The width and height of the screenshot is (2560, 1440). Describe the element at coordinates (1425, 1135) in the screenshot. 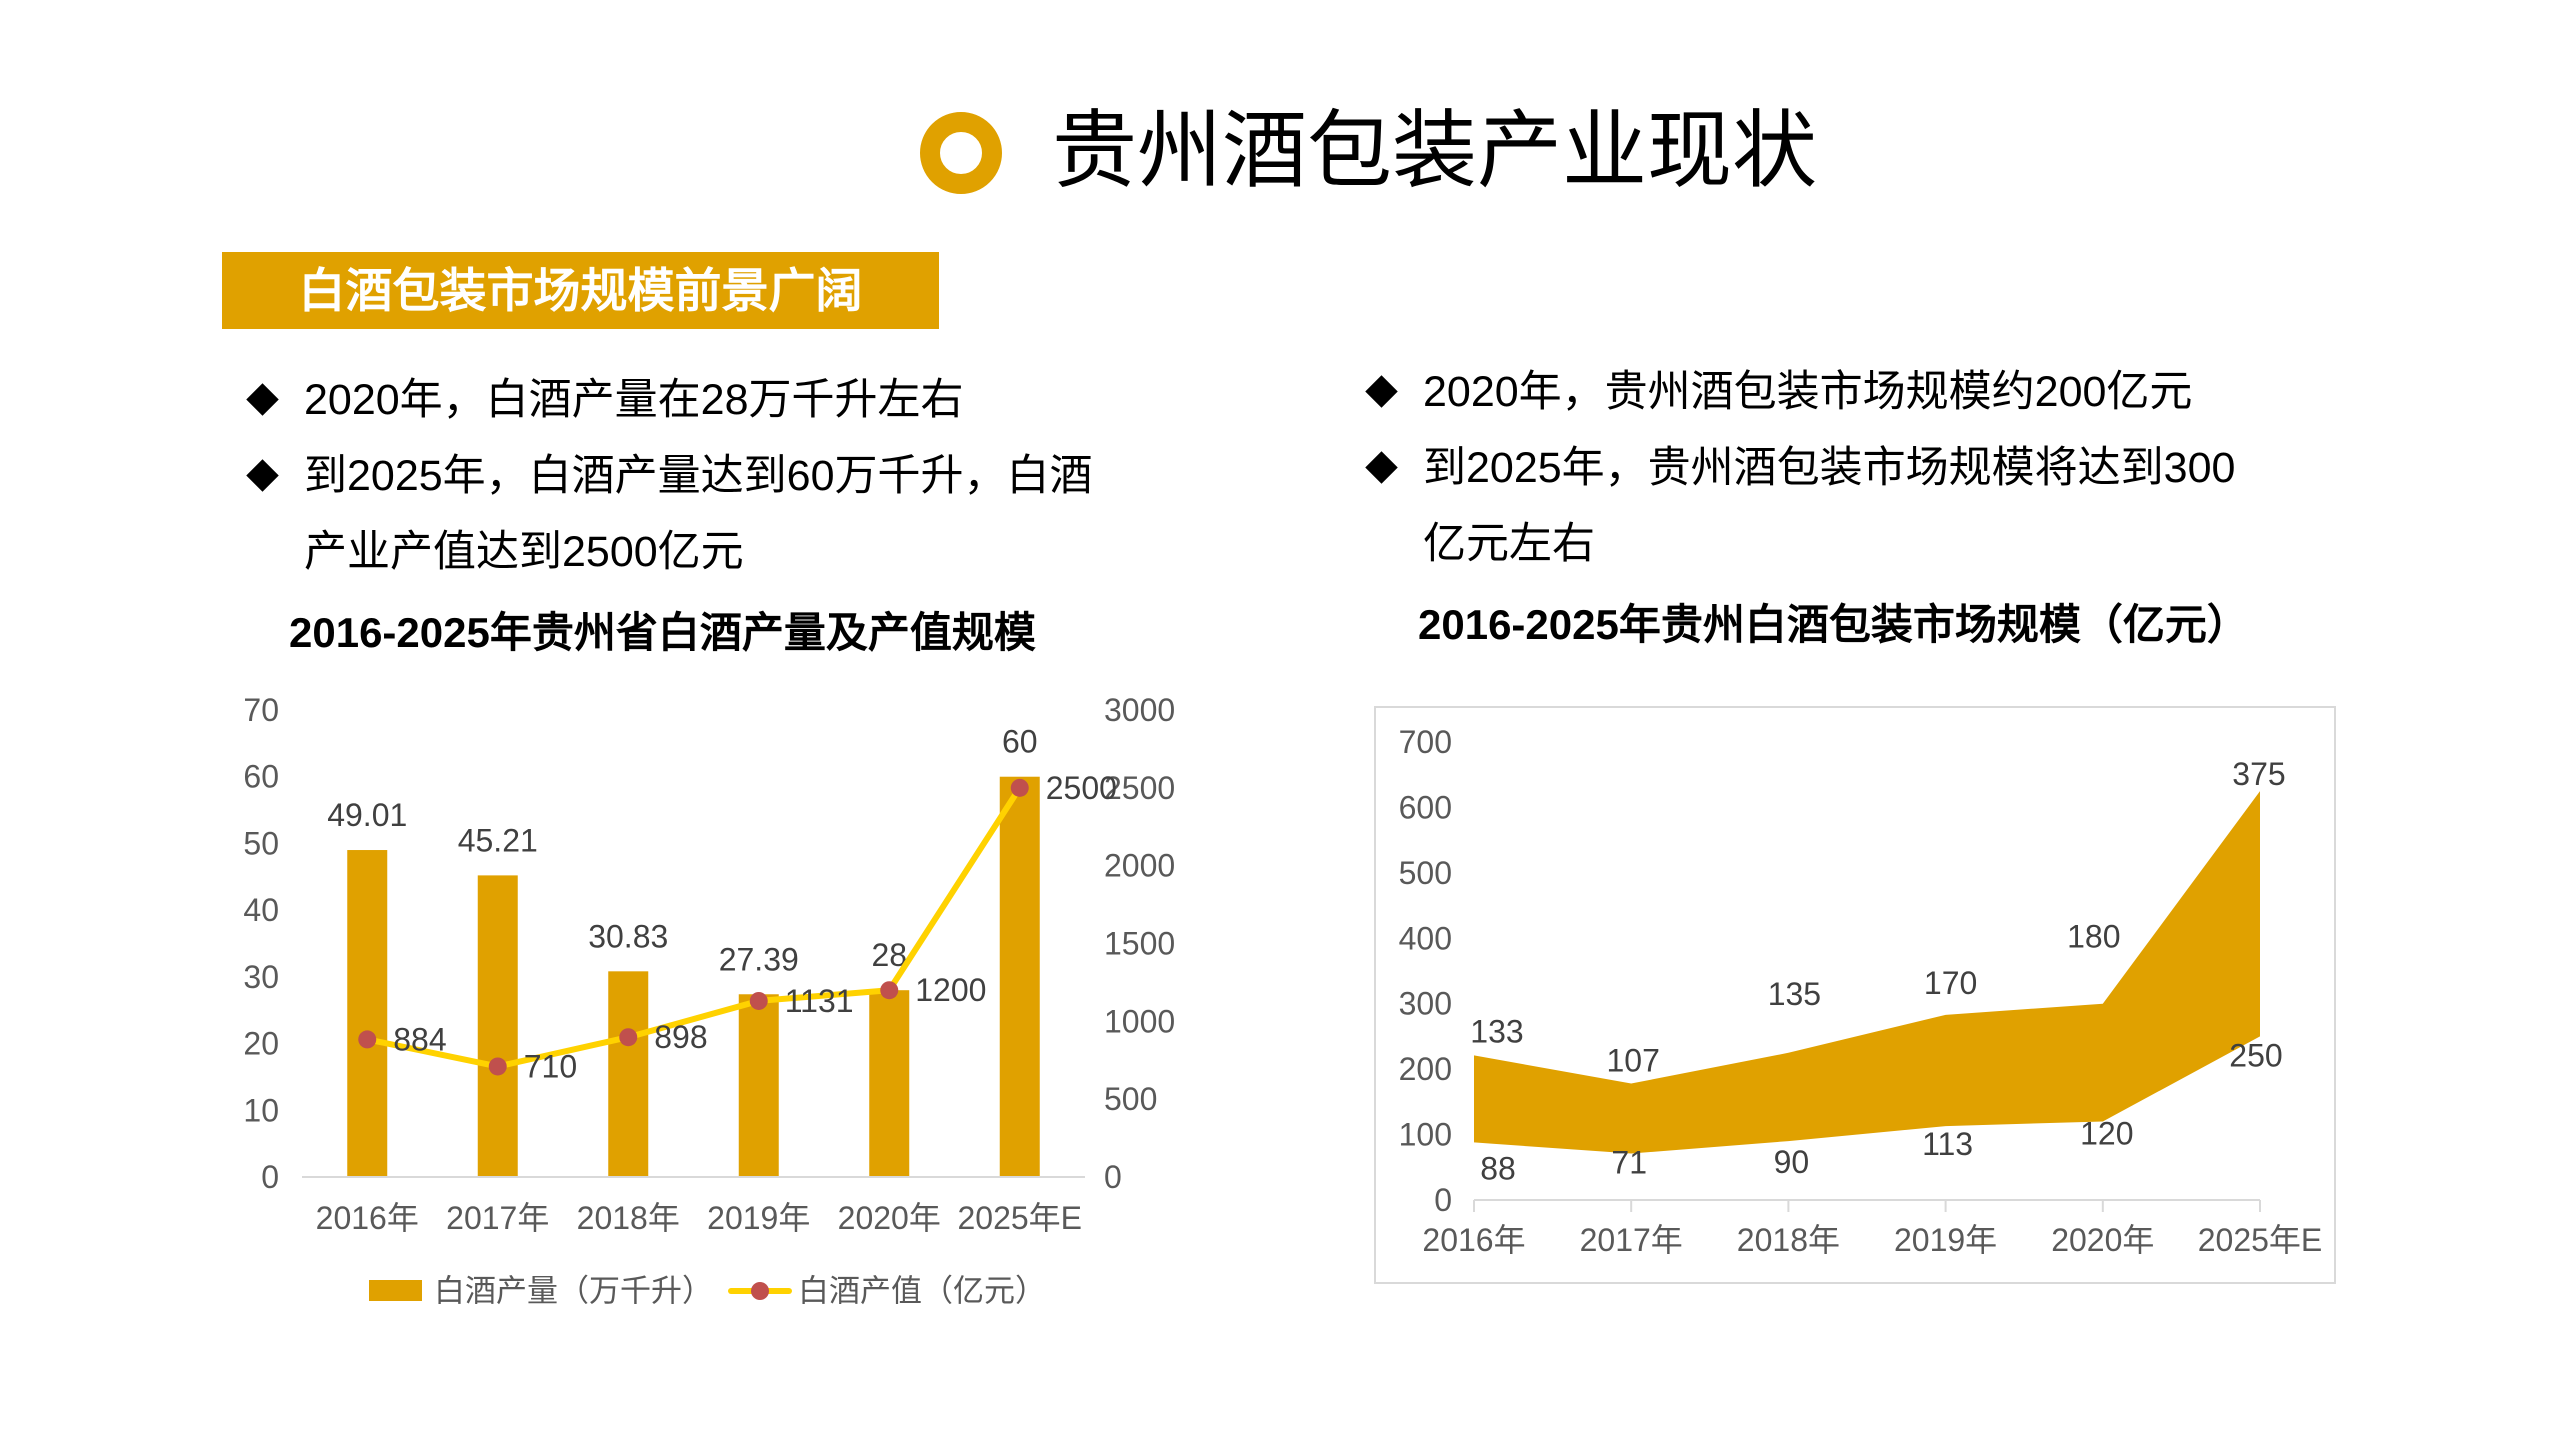

I see `y-tick-label: 100` at that location.